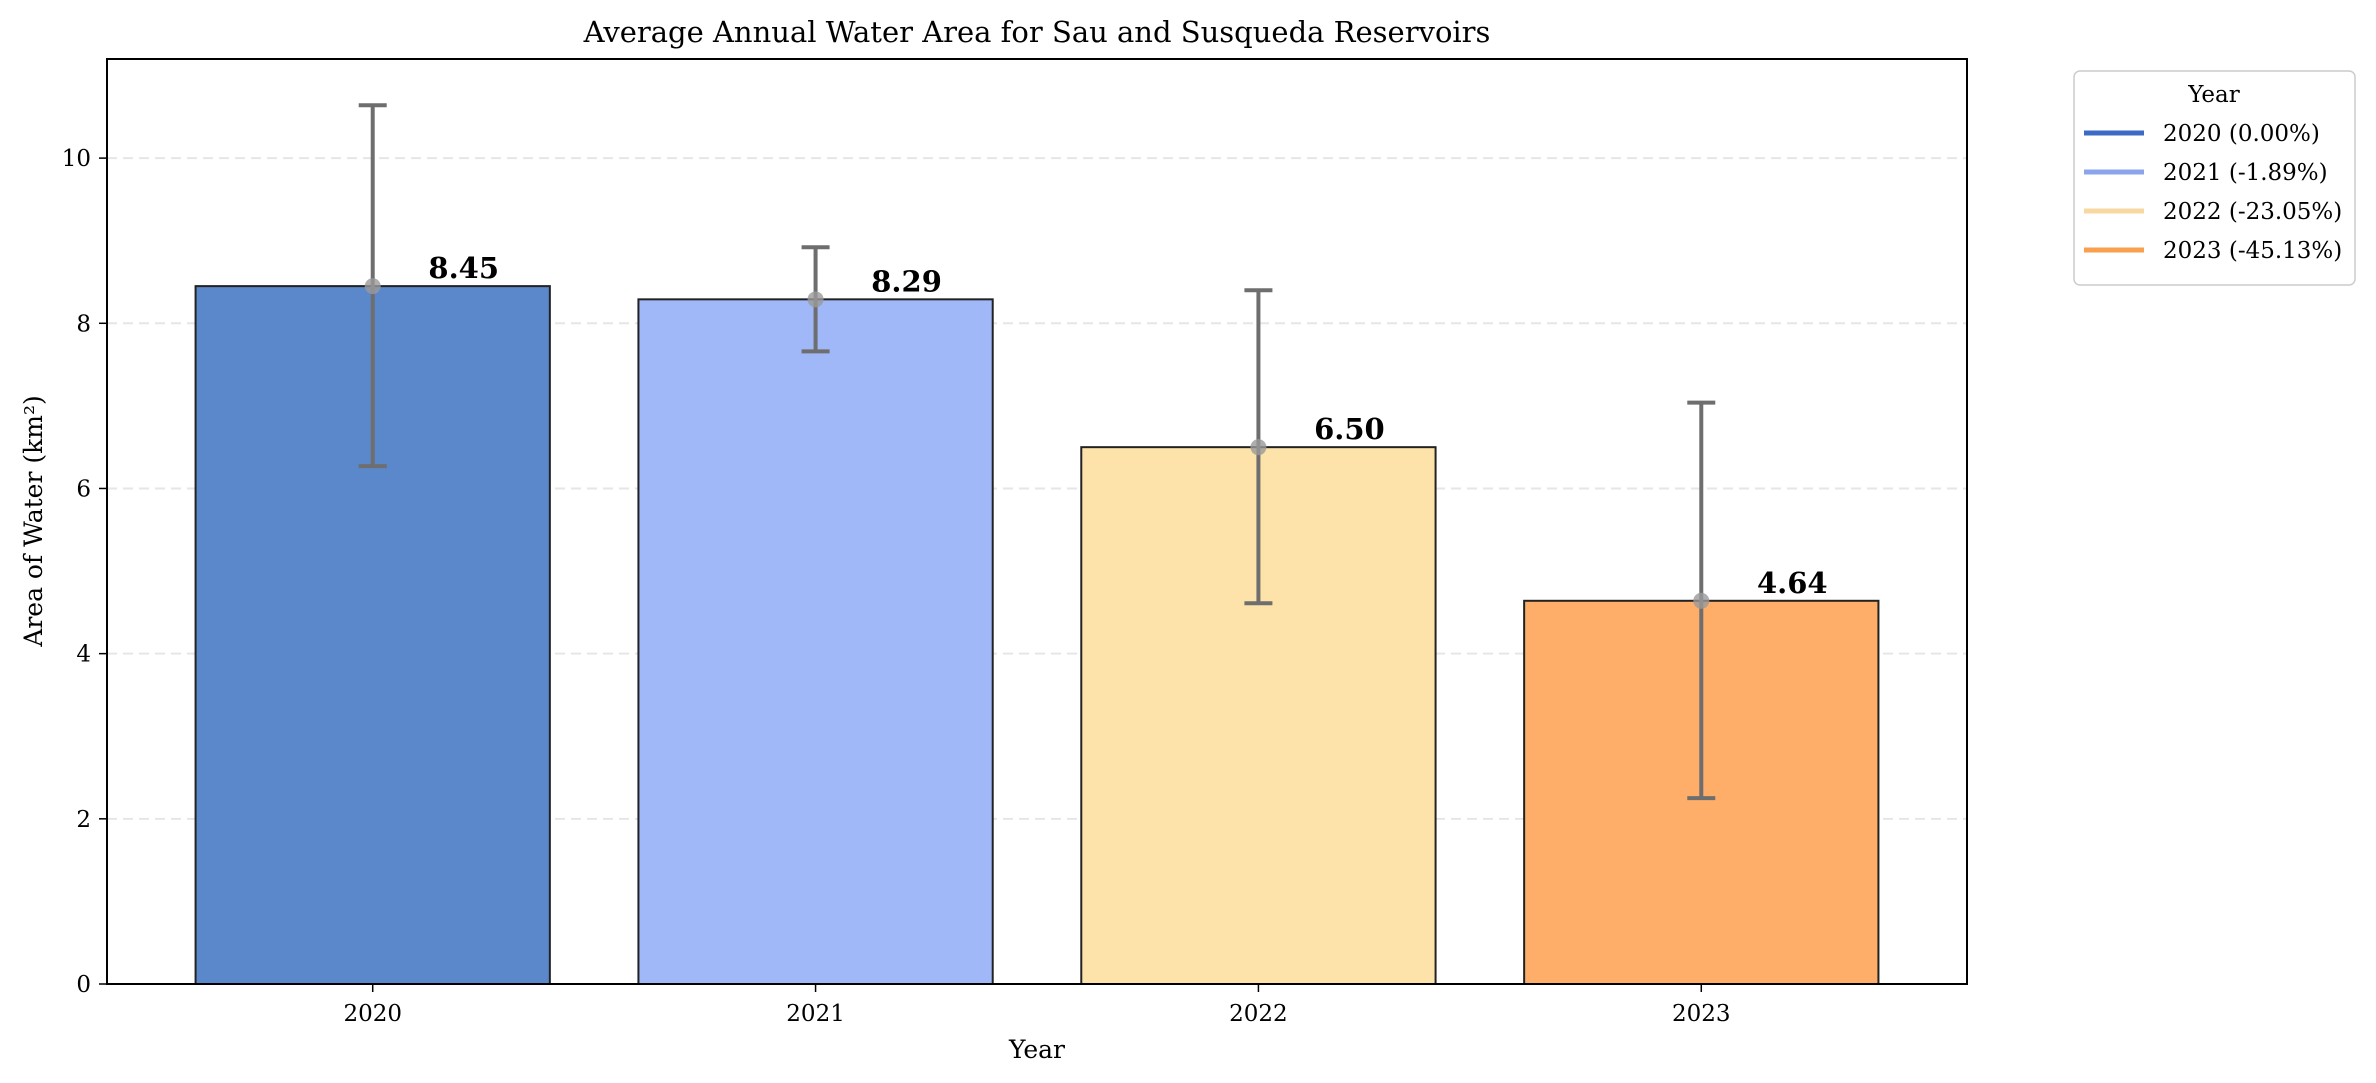  What do you see at coordinates (1792, 583) in the screenshot?
I see `value-label: 4.64` at bounding box center [1792, 583].